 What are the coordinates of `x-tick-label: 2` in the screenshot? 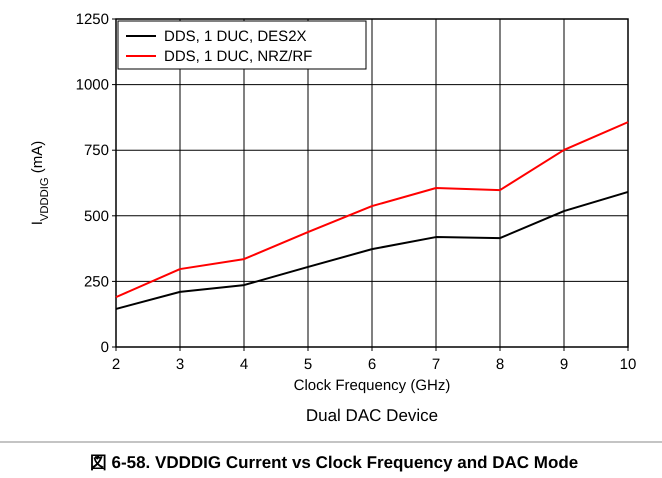 It's located at (116, 364).